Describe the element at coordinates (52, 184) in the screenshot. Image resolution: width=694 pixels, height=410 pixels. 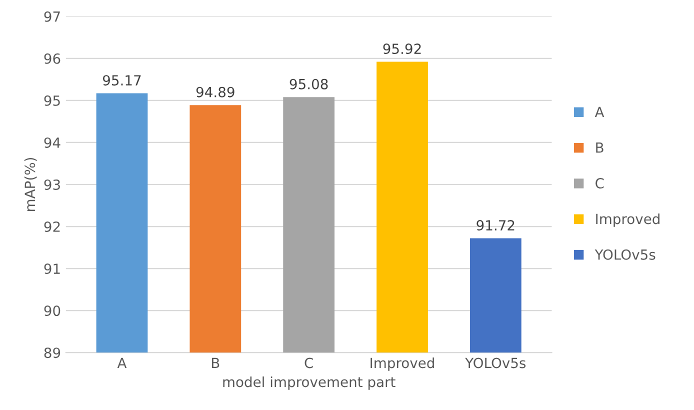
I see `y-tick-label: 93` at that location.